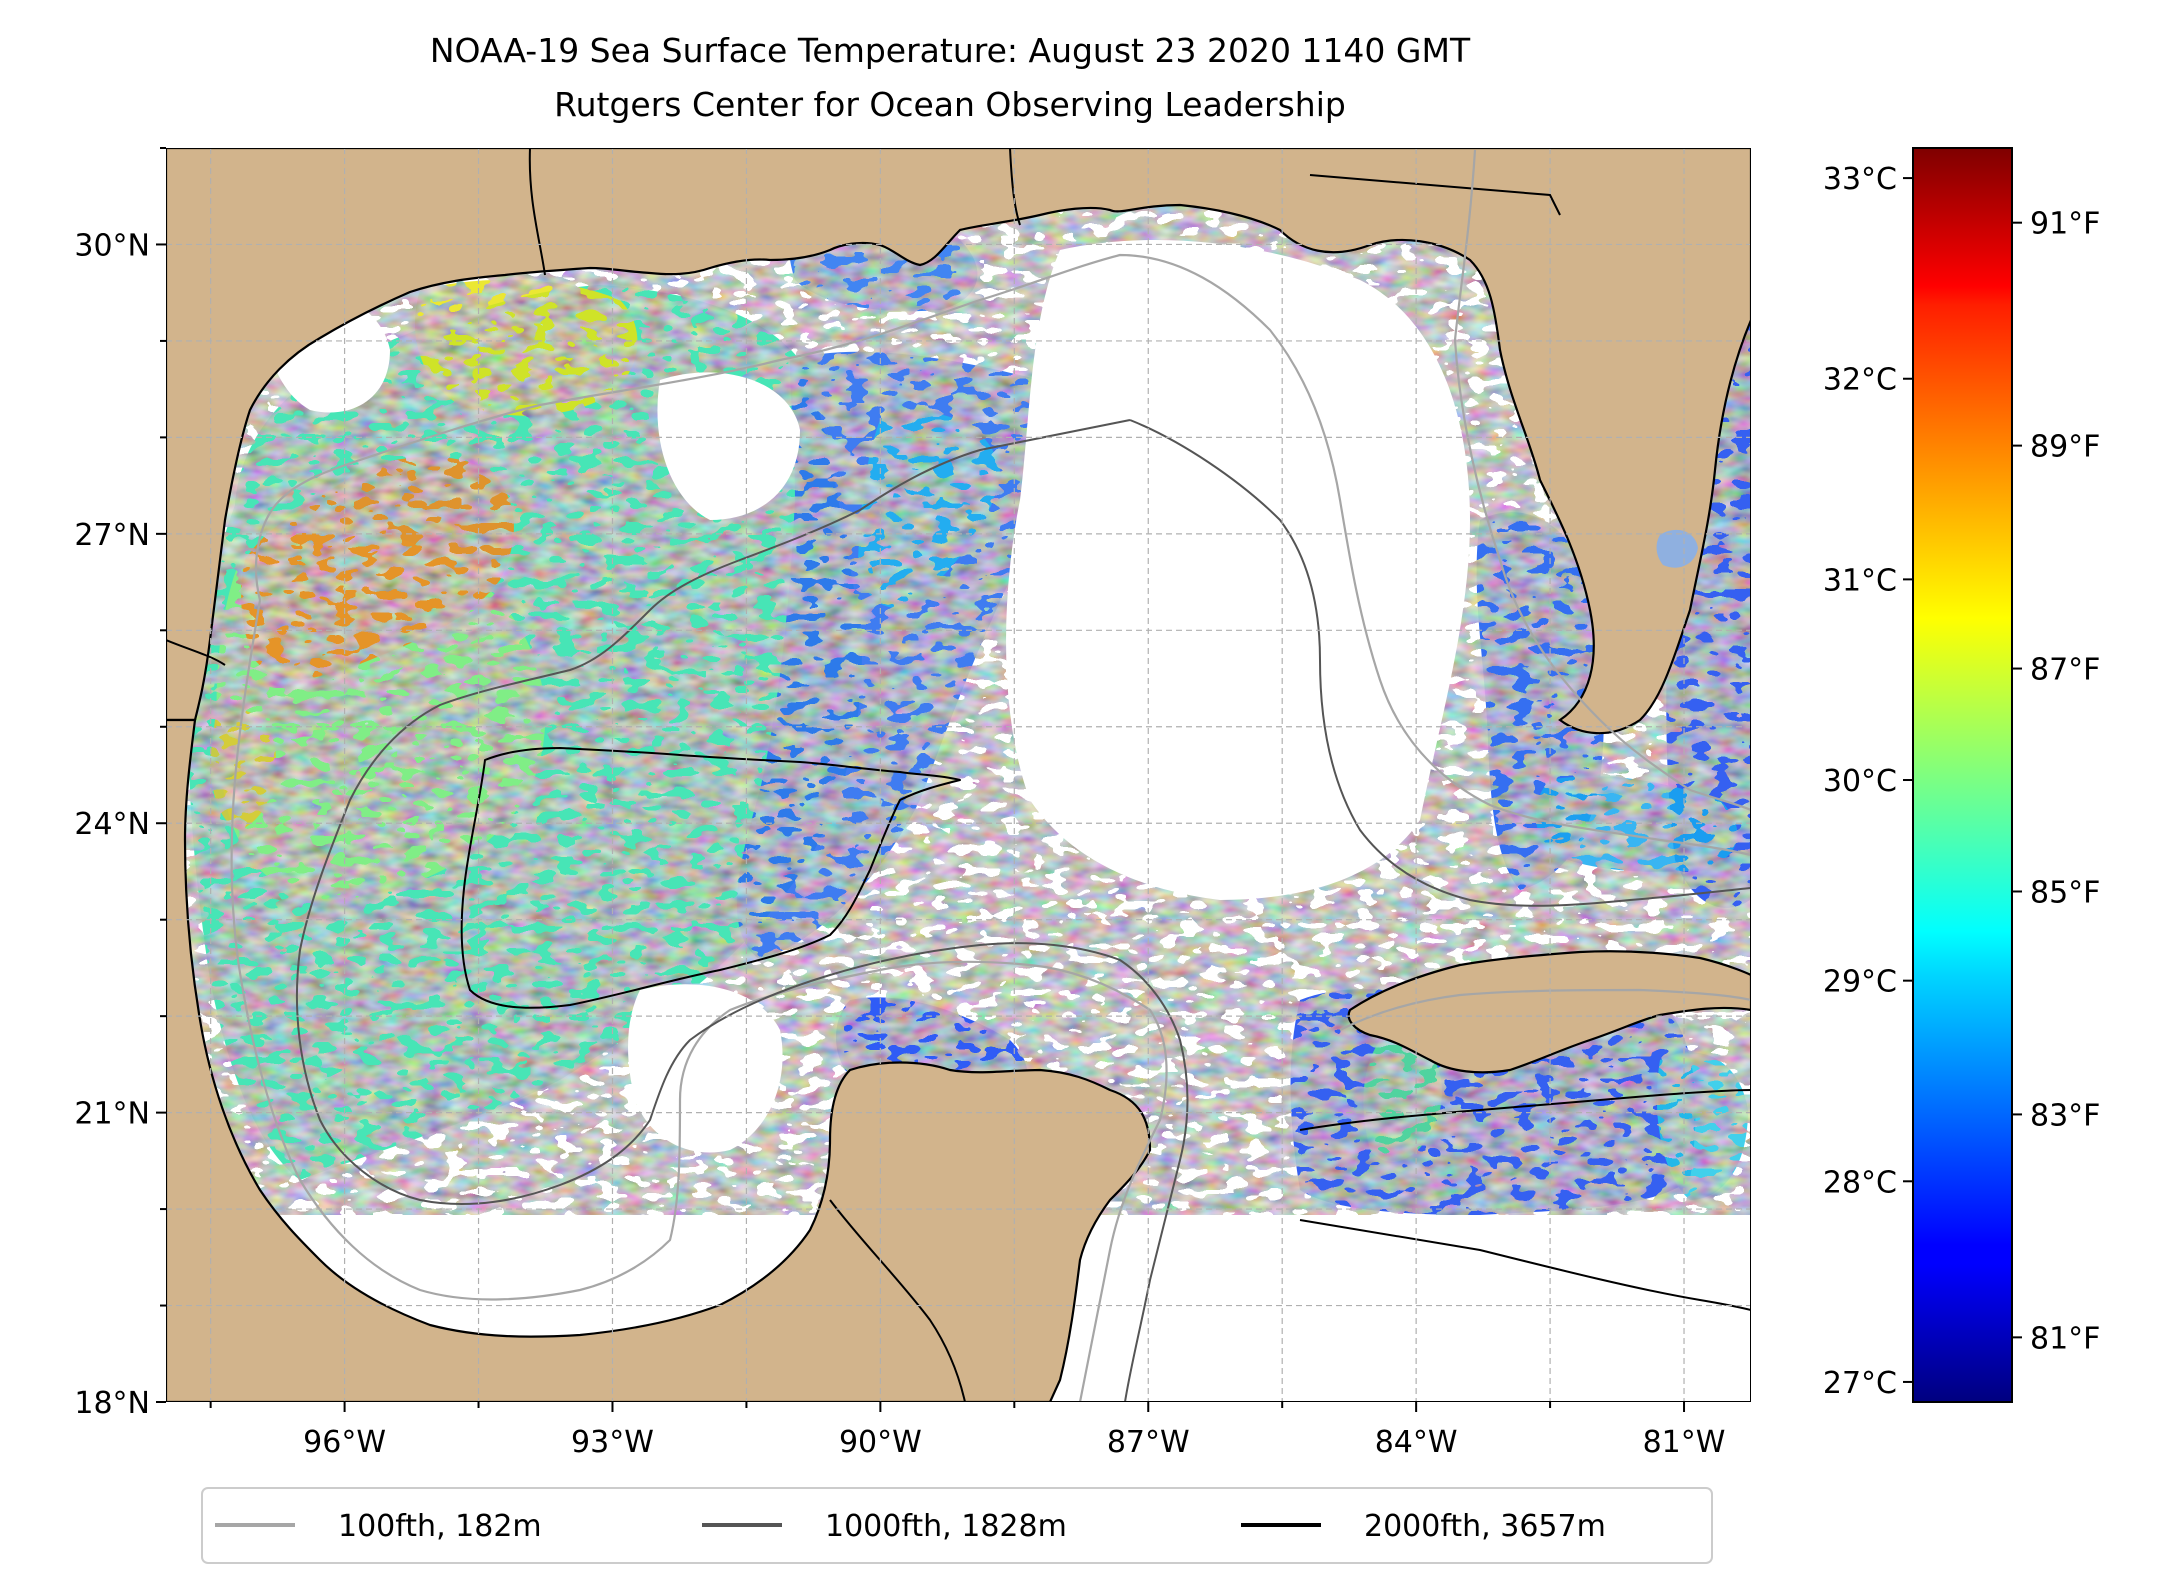  Describe the element at coordinates (440, 1526) in the screenshot. I see `legend-label: 100fth, 182m` at that location.